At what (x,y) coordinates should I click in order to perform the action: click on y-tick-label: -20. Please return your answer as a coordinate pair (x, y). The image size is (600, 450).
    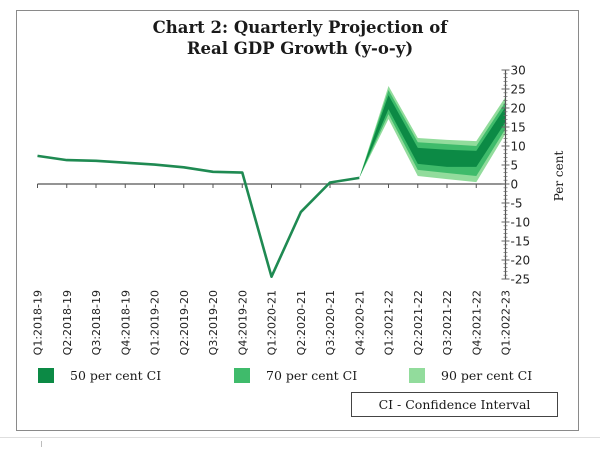
    Looking at the image, I should click on (521, 261).